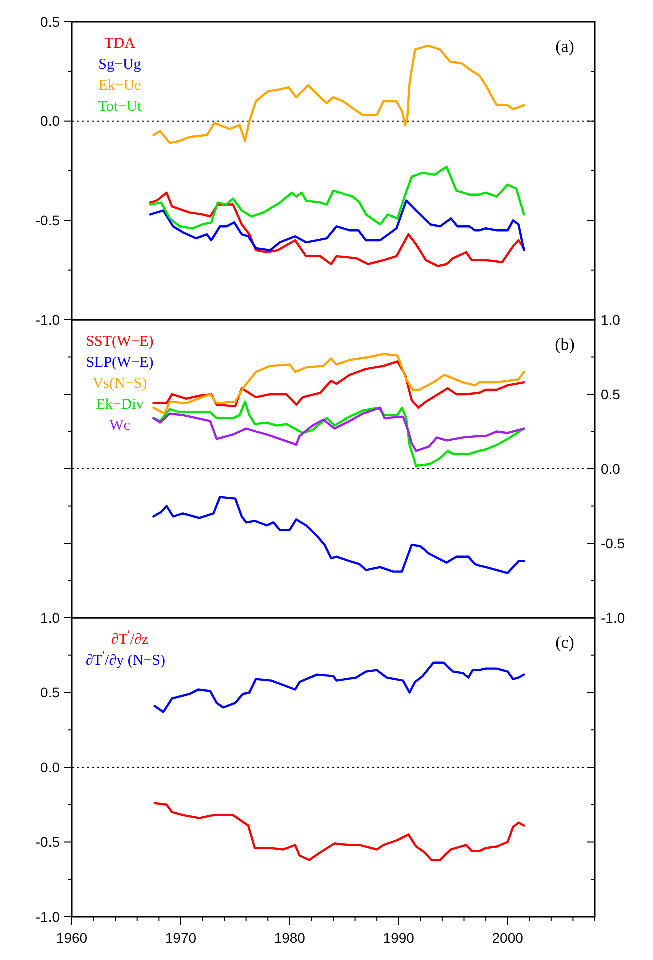 The width and height of the screenshot is (653, 960). Describe the element at coordinates (399, 938) in the screenshot. I see `x-tick-label: 1990` at that location.